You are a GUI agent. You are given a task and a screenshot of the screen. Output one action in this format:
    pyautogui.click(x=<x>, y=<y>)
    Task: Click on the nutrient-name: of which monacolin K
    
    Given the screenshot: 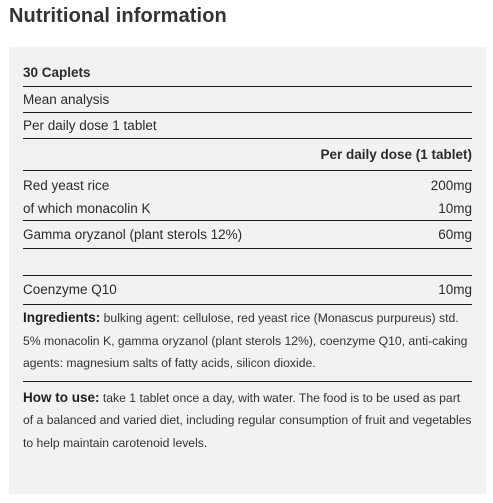 What is the action you would take?
    pyautogui.click(x=87, y=208)
    